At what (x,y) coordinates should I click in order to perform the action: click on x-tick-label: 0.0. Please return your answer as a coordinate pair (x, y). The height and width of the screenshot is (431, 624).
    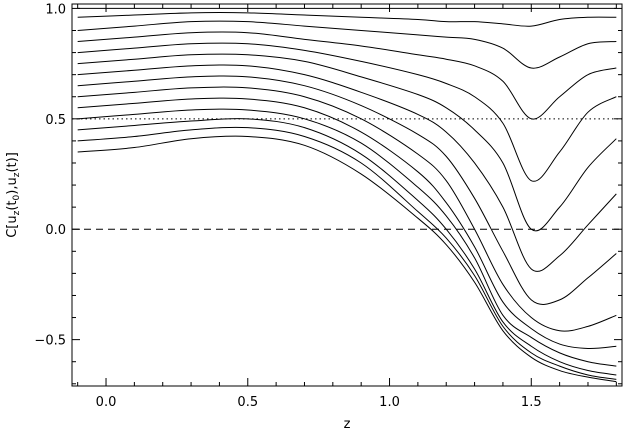
    Looking at the image, I should click on (106, 402).